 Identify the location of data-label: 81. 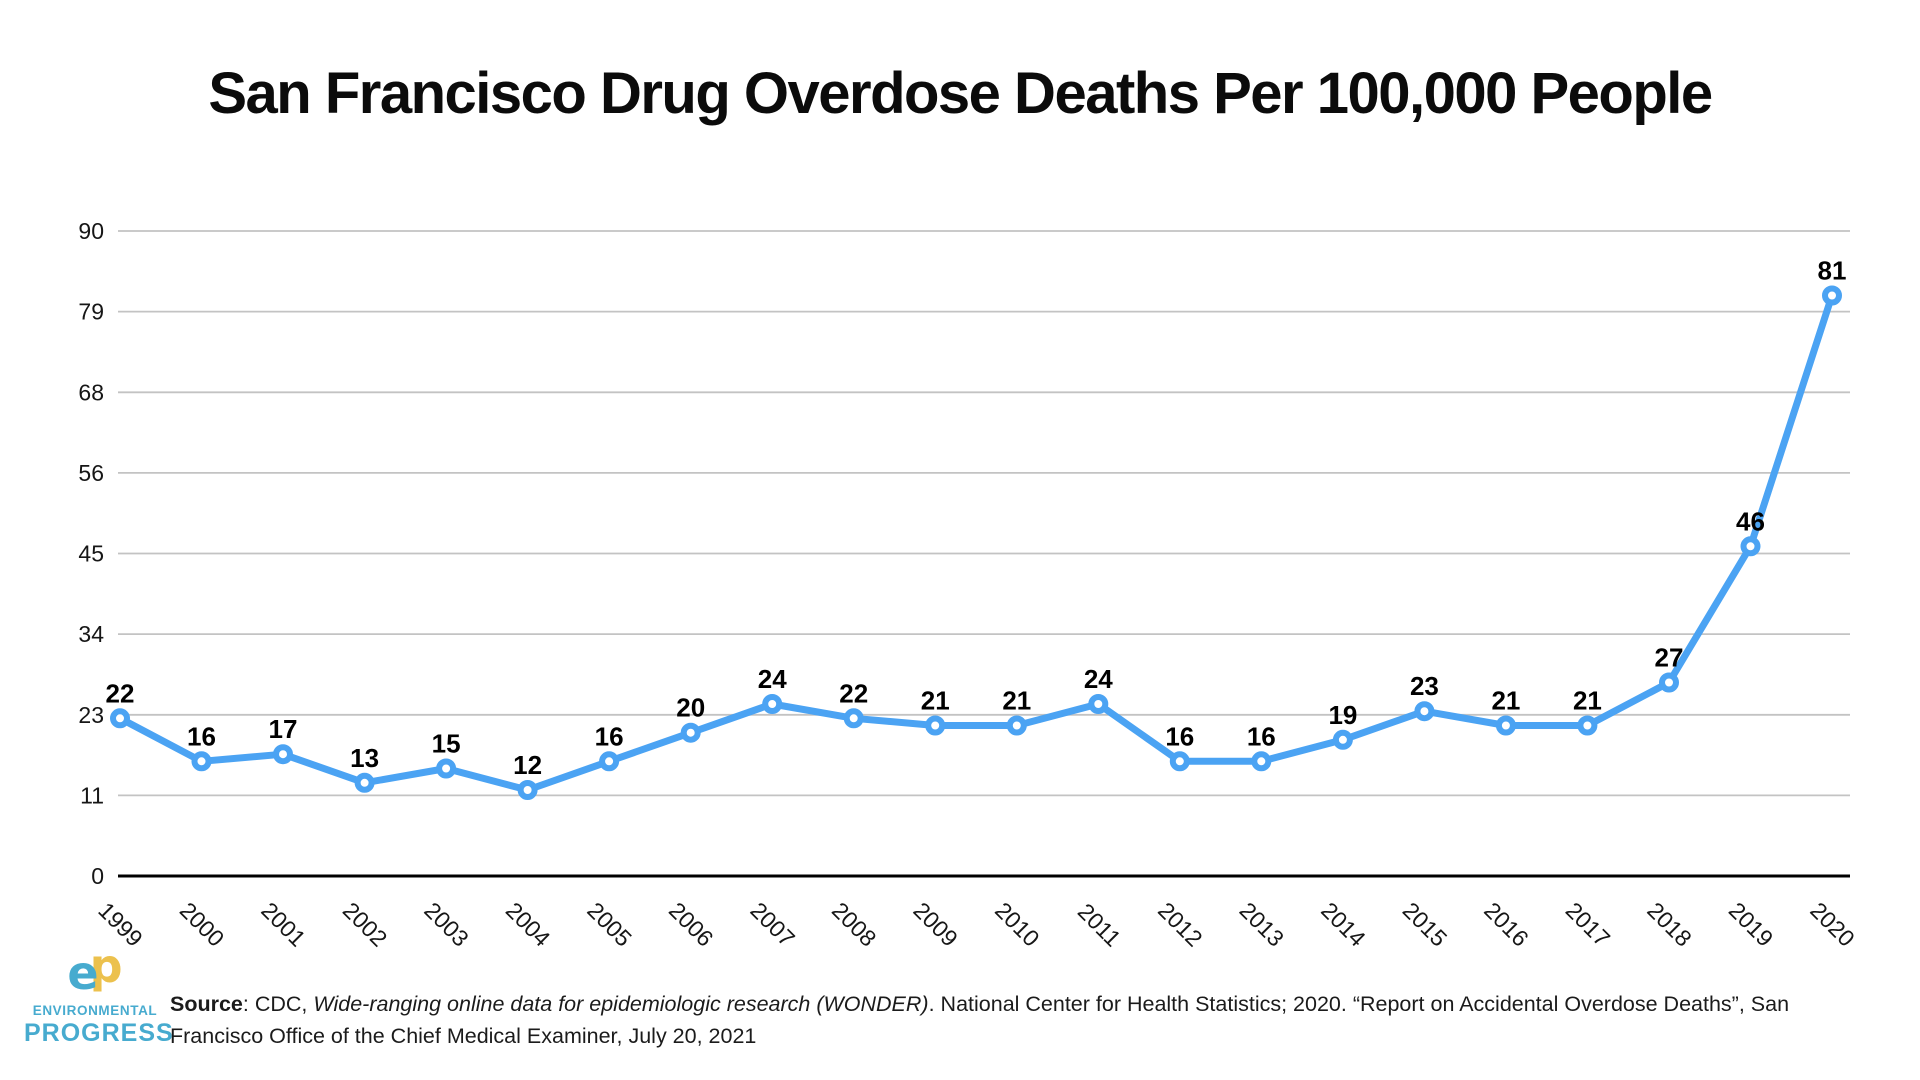
(1832, 271).